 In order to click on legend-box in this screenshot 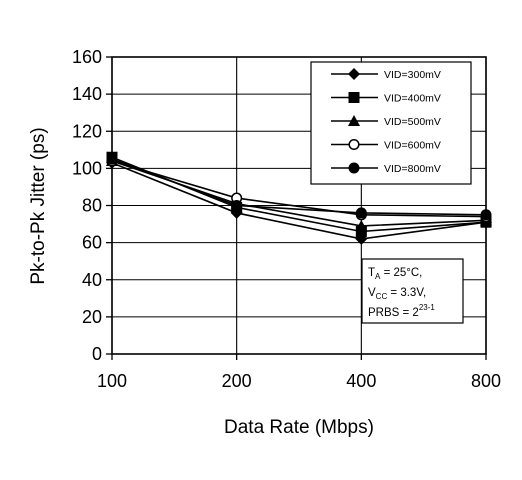, I will do `click(391, 123)`.